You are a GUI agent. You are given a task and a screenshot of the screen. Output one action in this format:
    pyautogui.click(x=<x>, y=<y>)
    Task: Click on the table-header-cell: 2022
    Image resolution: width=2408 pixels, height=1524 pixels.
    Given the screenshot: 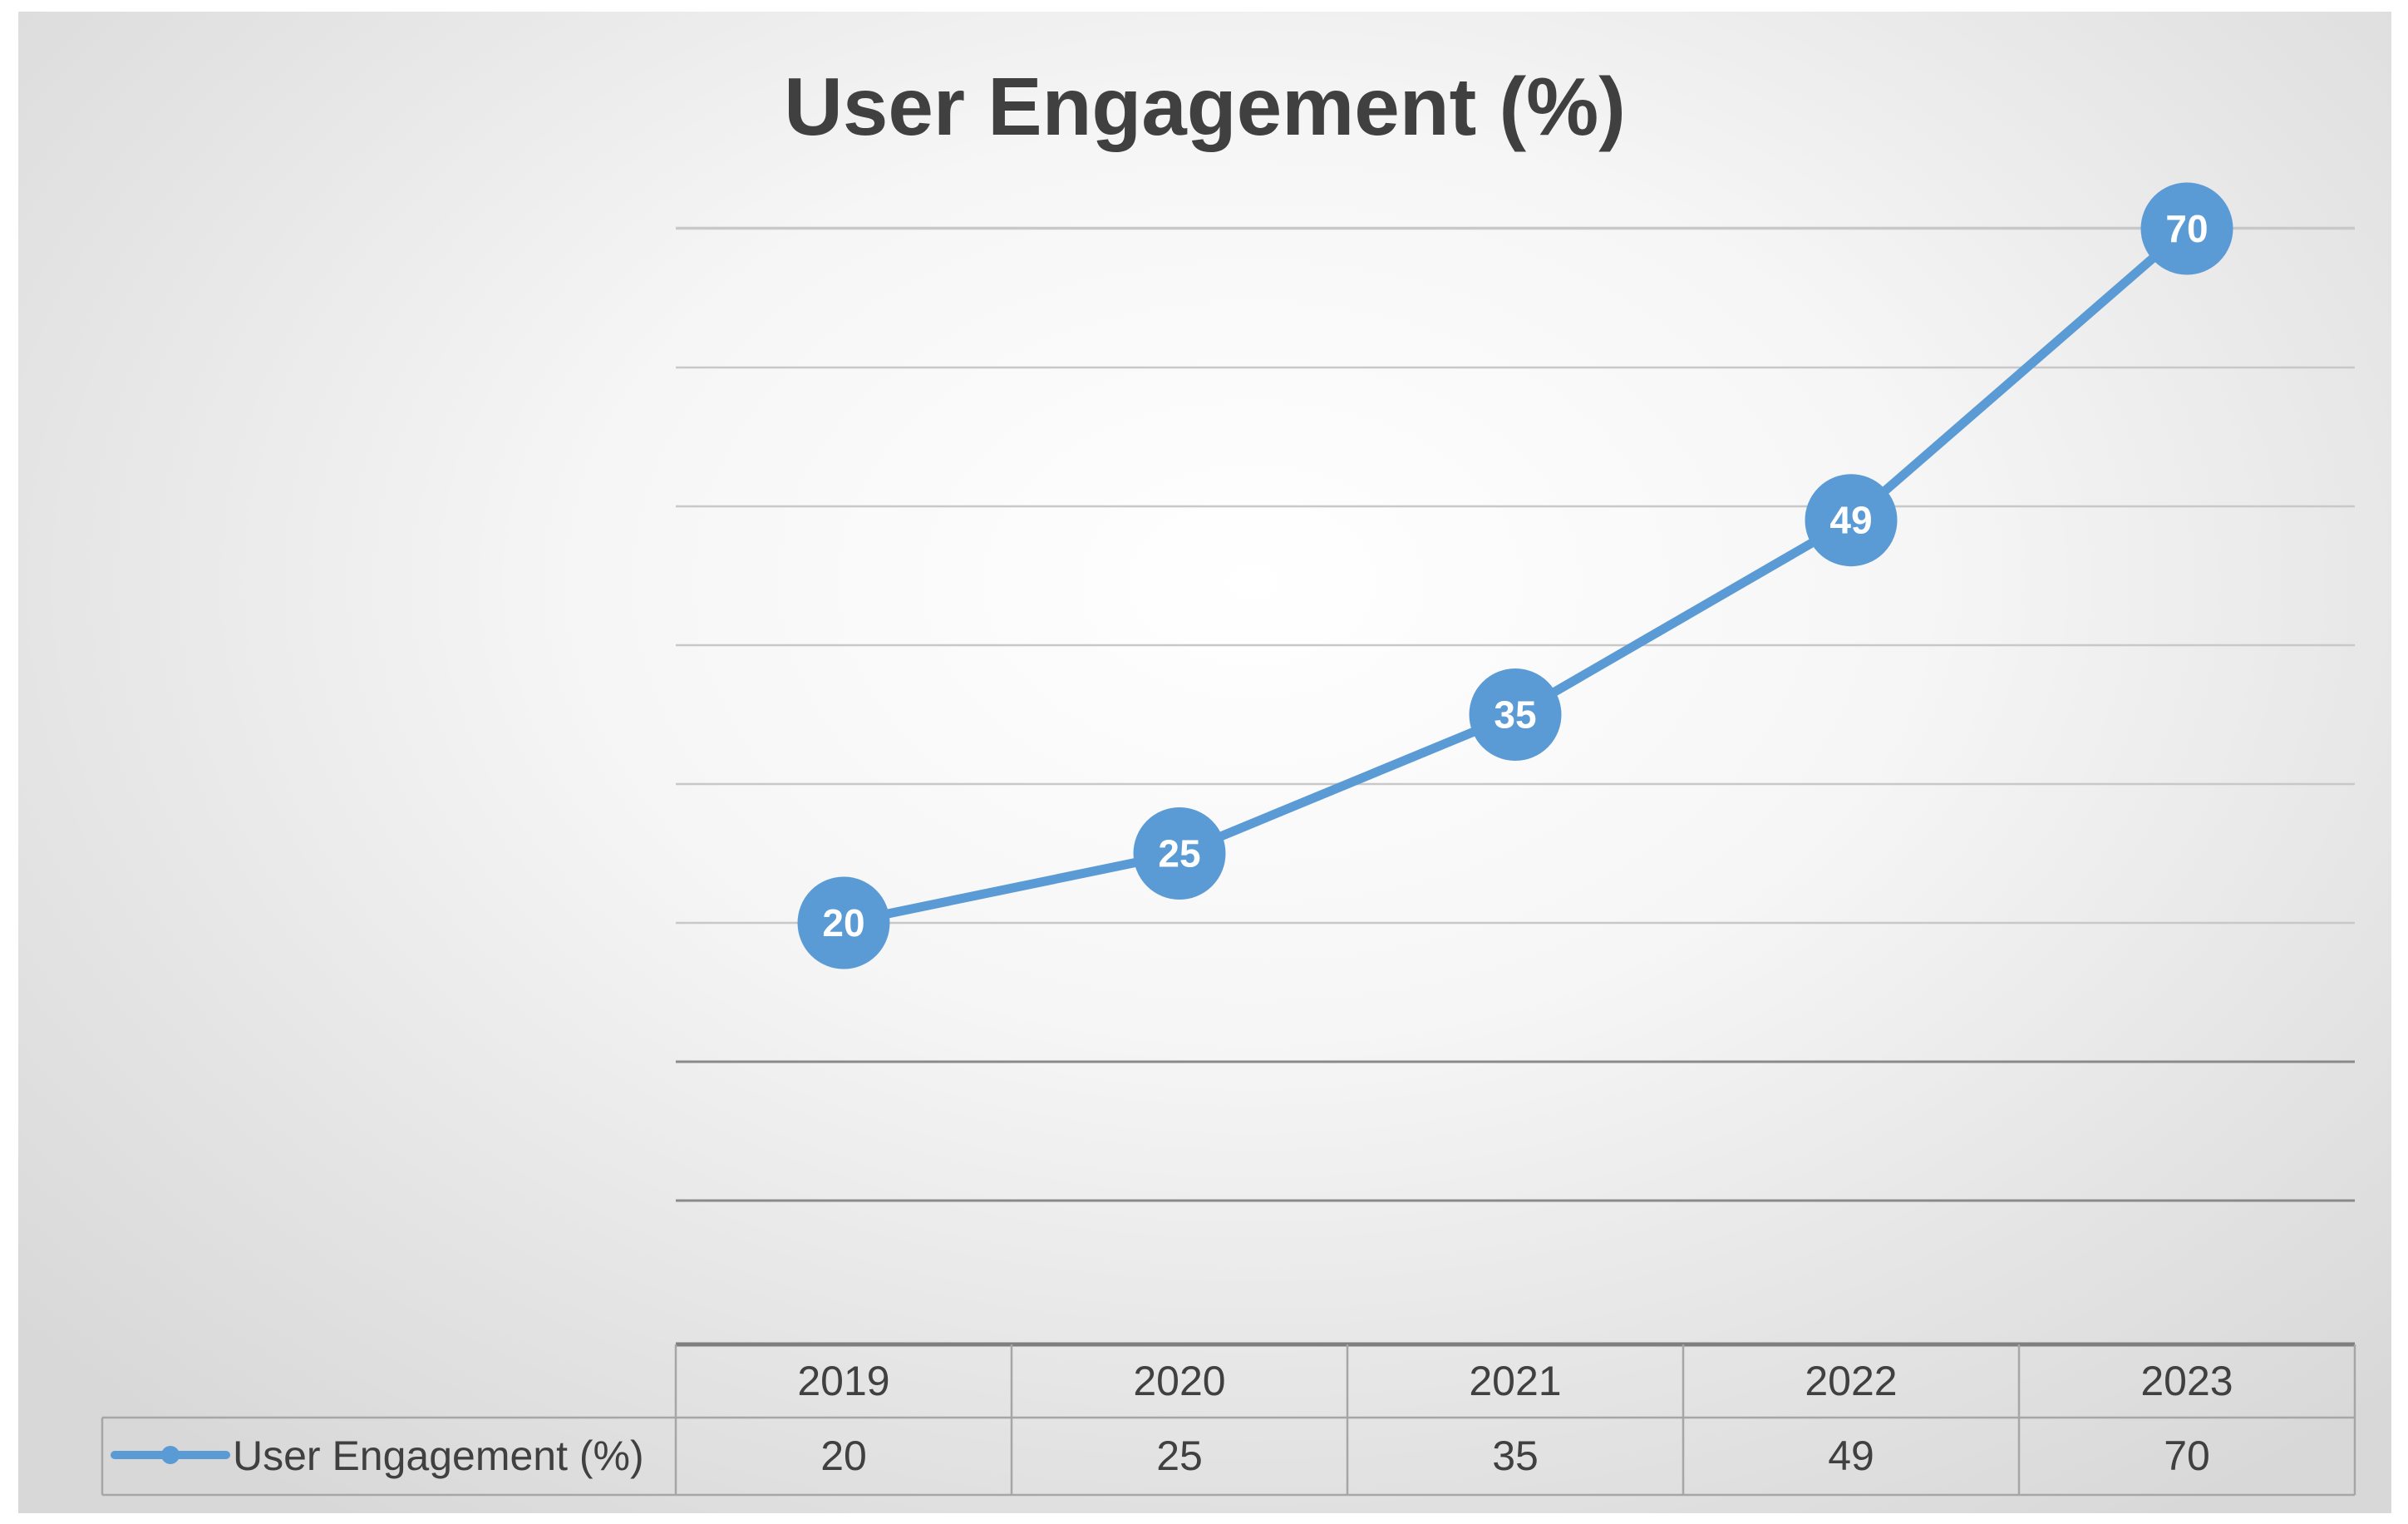 What is the action you would take?
    pyautogui.click(x=1851, y=1381)
    